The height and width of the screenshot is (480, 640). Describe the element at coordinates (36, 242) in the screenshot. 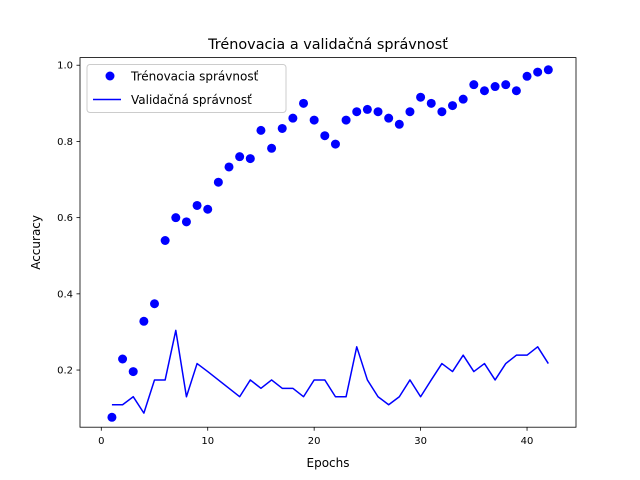

I see `y-axis-label: Accuracy` at that location.